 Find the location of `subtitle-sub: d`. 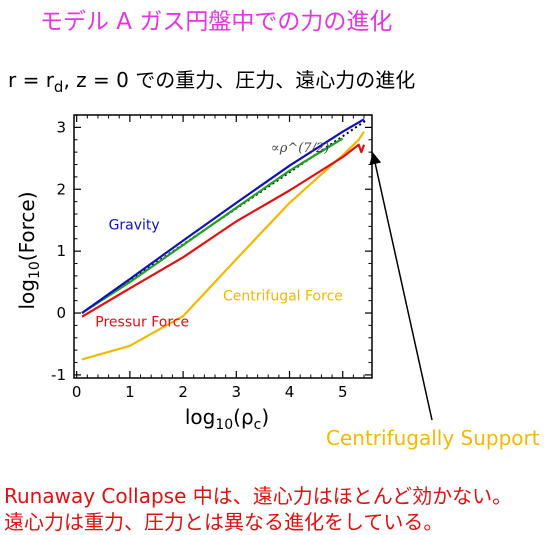

subtitle-sub: d is located at coordinates (58, 87).